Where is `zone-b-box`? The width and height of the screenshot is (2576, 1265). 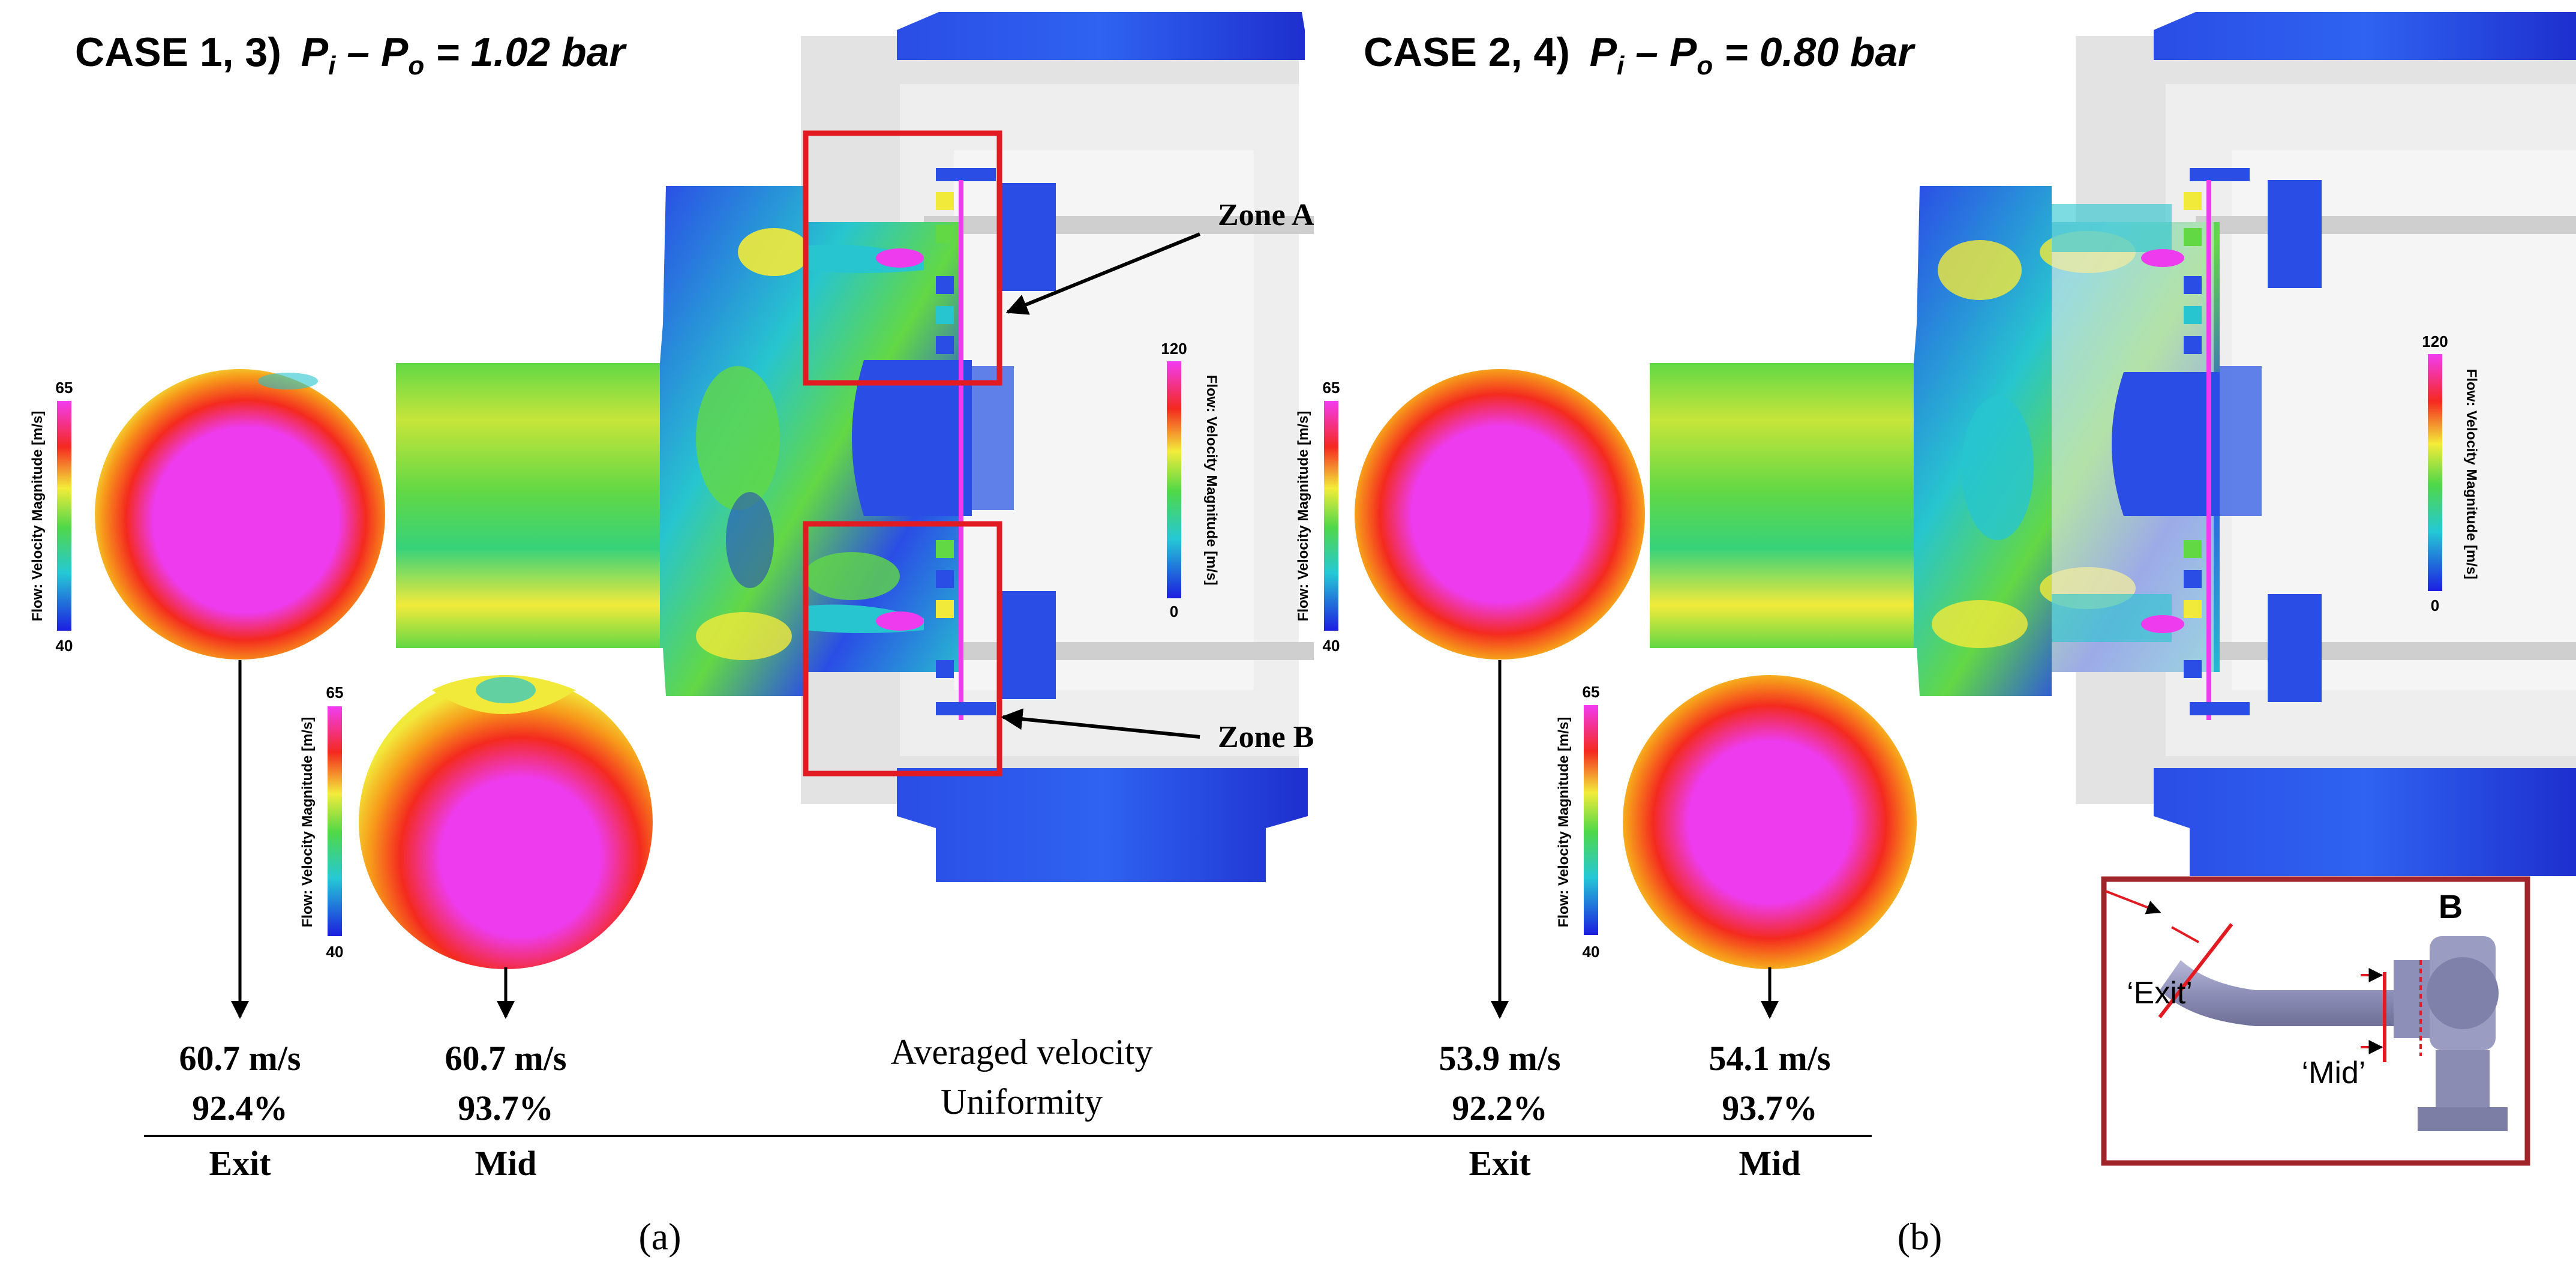
zone-b-box is located at coordinates (903, 649).